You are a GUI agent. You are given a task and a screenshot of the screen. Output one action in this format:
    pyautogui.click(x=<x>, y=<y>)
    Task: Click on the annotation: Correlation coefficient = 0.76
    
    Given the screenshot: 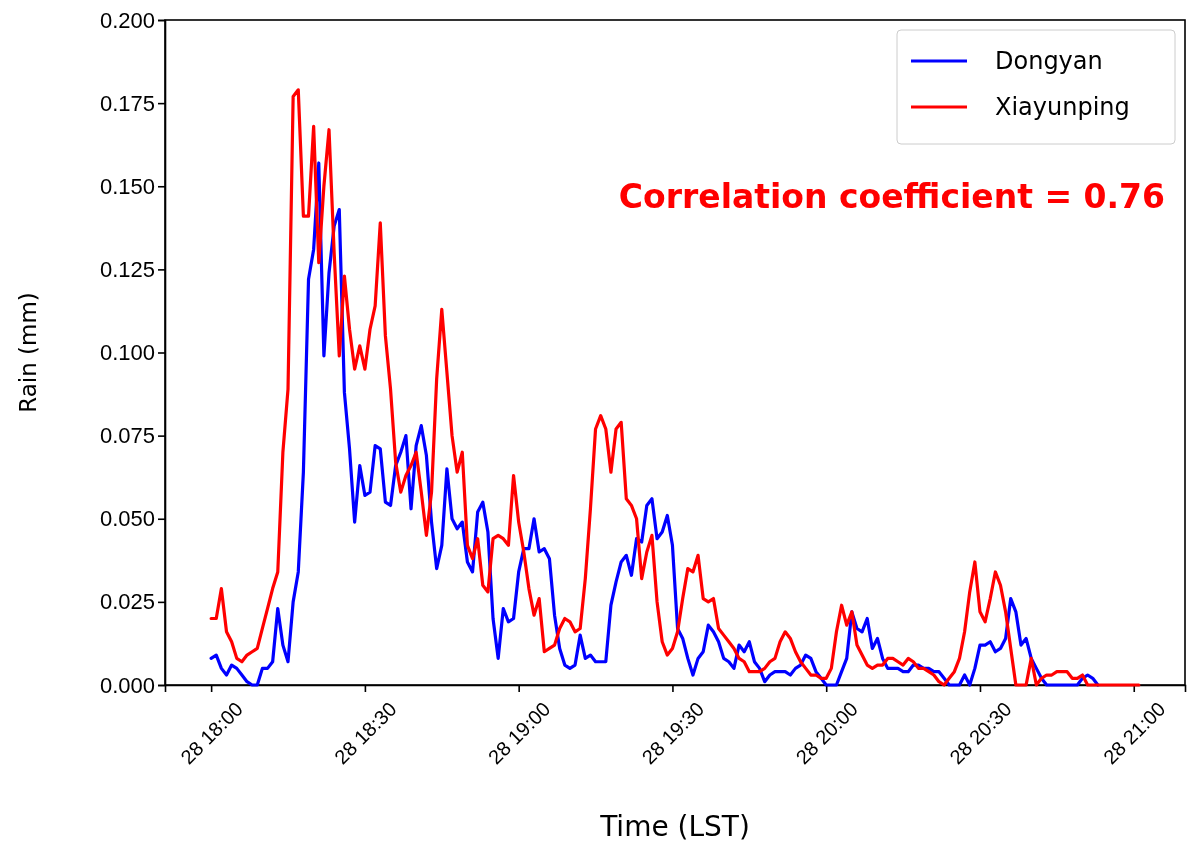 What is the action you would take?
    pyautogui.click(x=891, y=196)
    